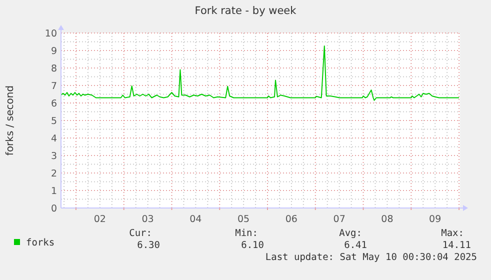 The height and width of the screenshot is (280, 491). Describe the element at coordinates (457, 245) in the screenshot. I see `text: 14.11` at that location.